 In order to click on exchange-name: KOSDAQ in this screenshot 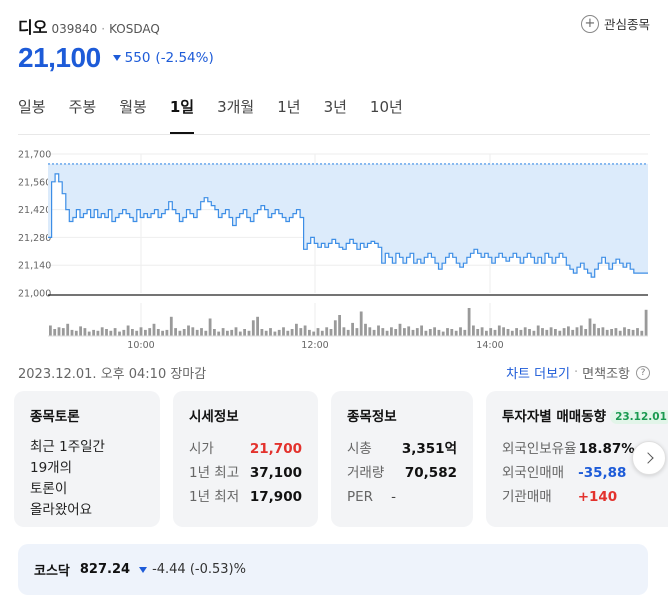, I will do `click(134, 29)`.